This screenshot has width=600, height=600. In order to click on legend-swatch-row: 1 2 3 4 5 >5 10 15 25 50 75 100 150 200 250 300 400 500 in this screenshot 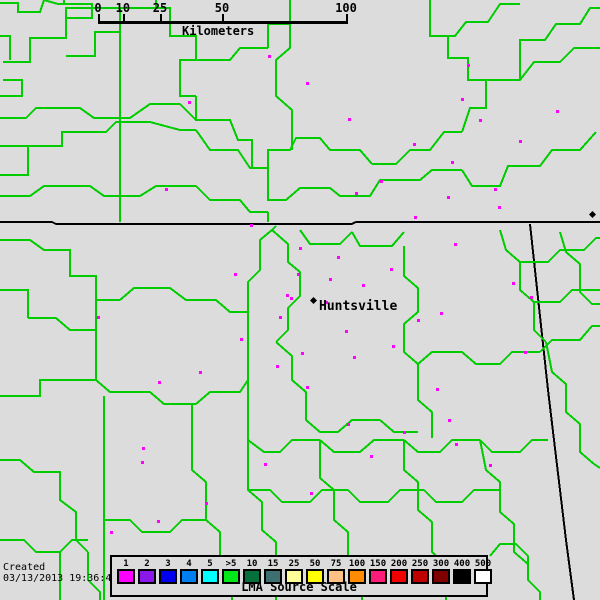, I will do `click(305, 571)`.